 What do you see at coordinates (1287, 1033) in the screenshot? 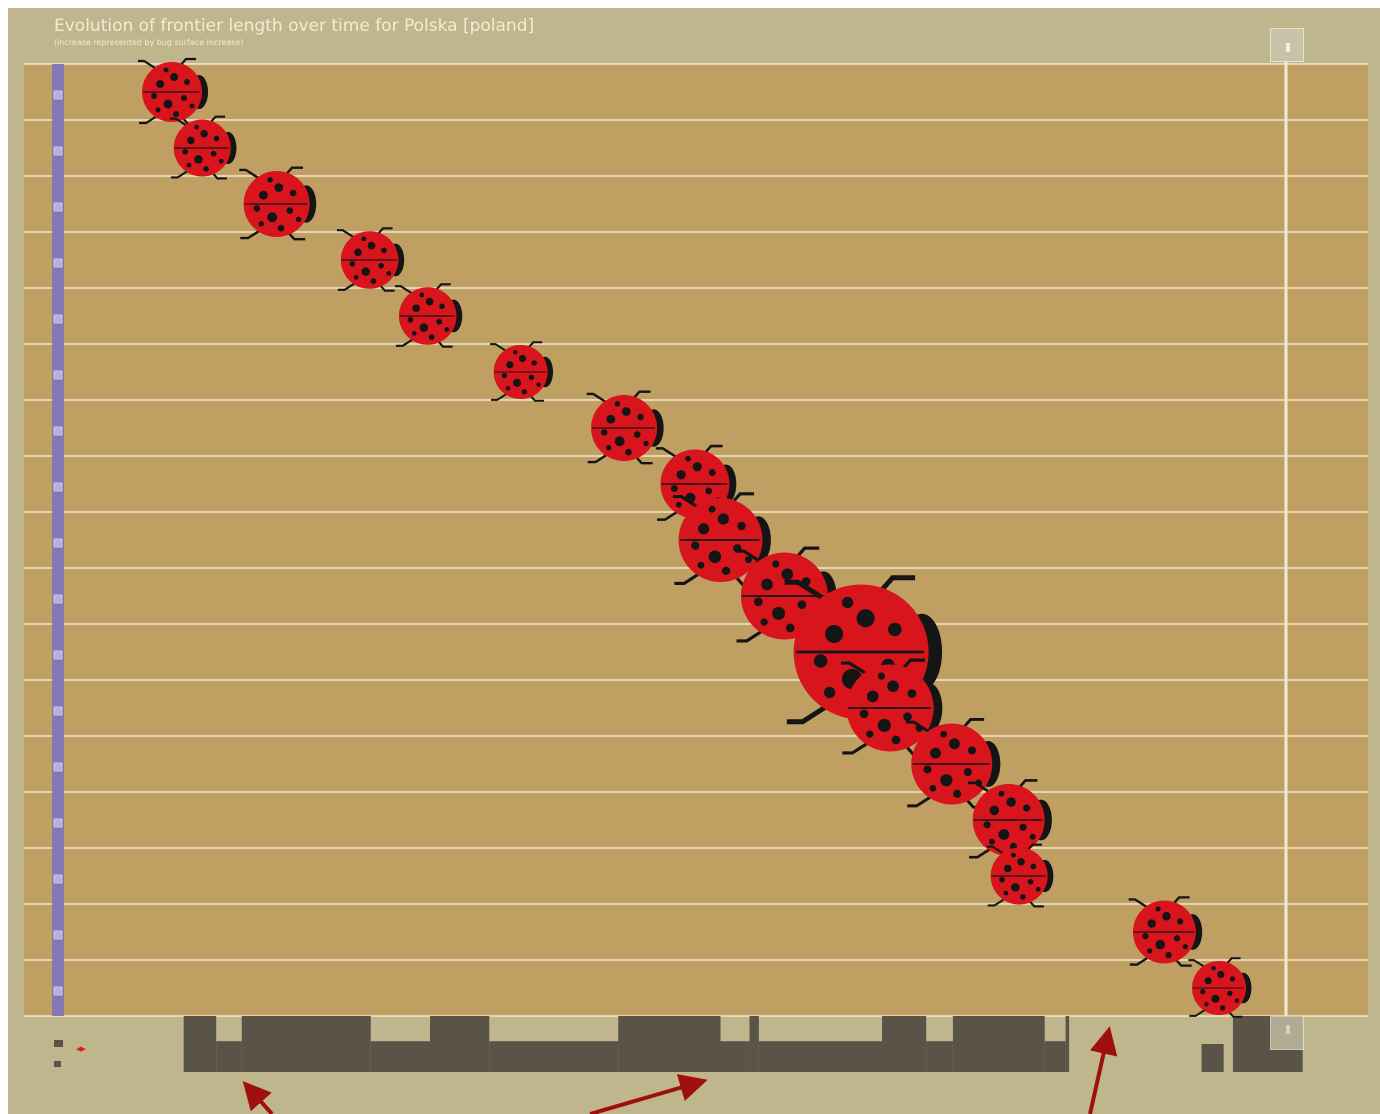
I see `scroll-bottom-icon` at bounding box center [1287, 1033].